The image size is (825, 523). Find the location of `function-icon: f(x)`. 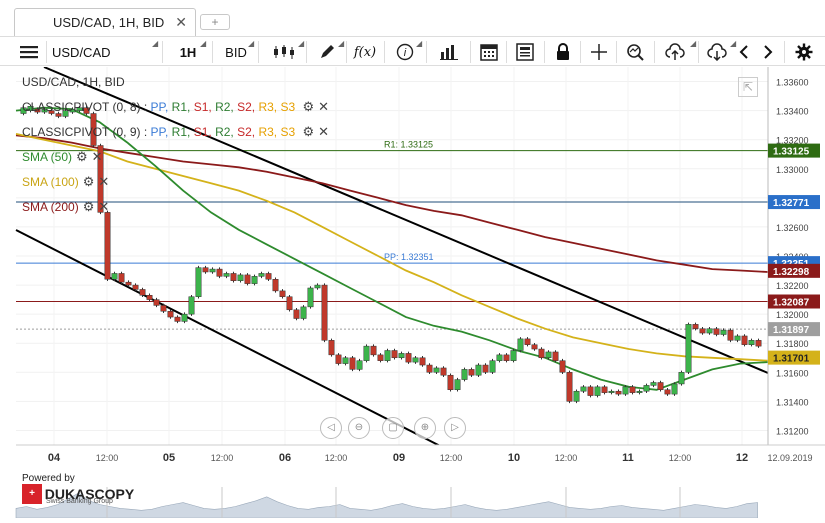

function-icon: f(x) is located at coordinates (365, 52).